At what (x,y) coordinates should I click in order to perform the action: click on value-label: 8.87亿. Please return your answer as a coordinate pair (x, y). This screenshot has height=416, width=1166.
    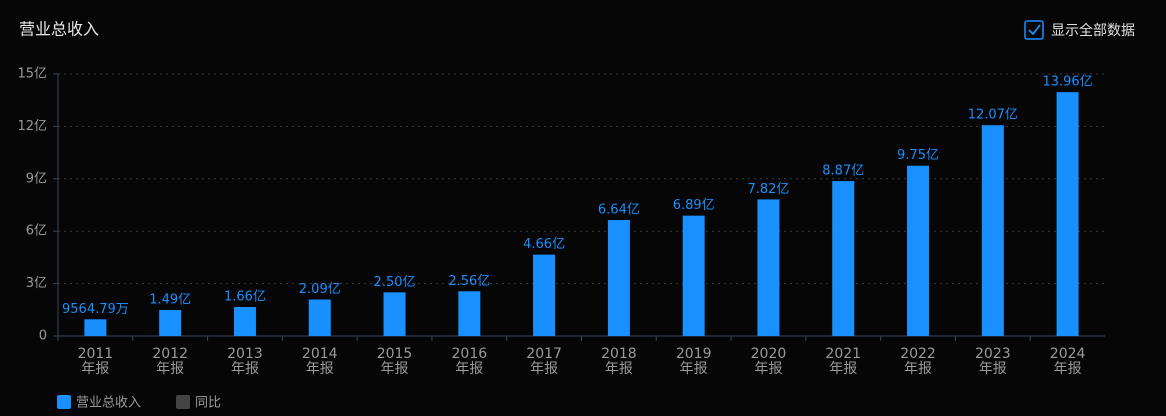
    Looking at the image, I should click on (843, 171).